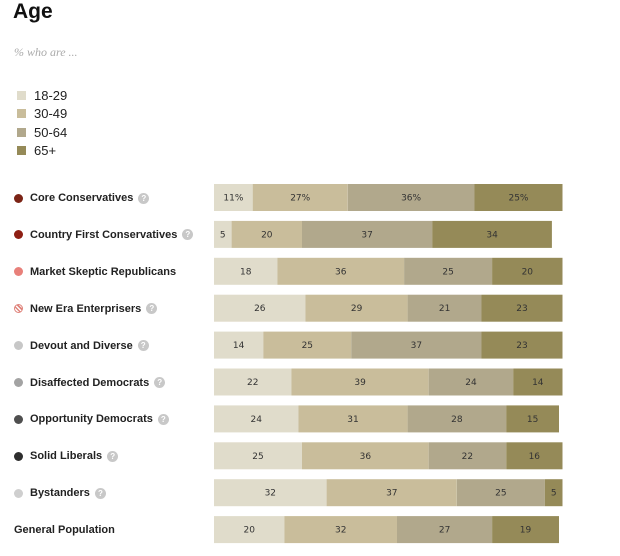  I want to click on row-label-text: Bystanders, so click(60, 493).